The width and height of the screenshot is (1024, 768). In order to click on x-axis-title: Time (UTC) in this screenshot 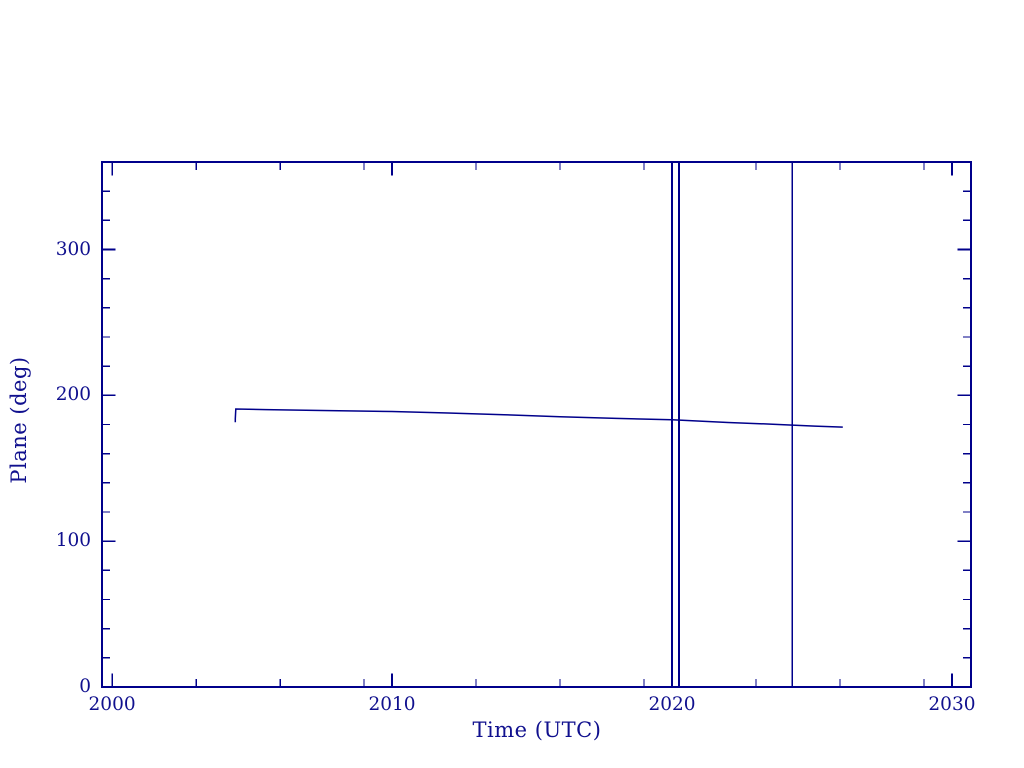, I will do `click(537, 730)`.